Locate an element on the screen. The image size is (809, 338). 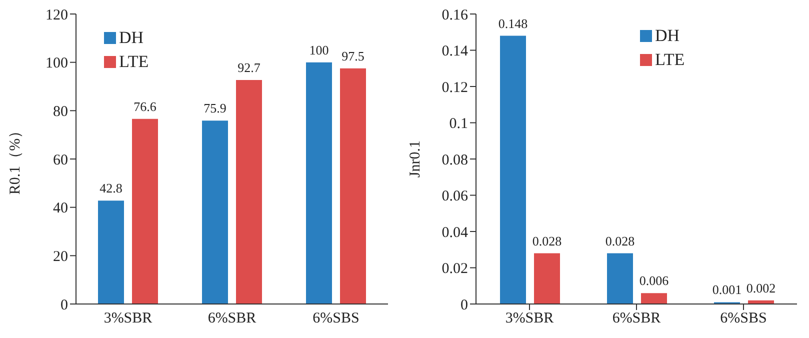
y-tick-label: 0.14 is located at coordinates (455, 52).